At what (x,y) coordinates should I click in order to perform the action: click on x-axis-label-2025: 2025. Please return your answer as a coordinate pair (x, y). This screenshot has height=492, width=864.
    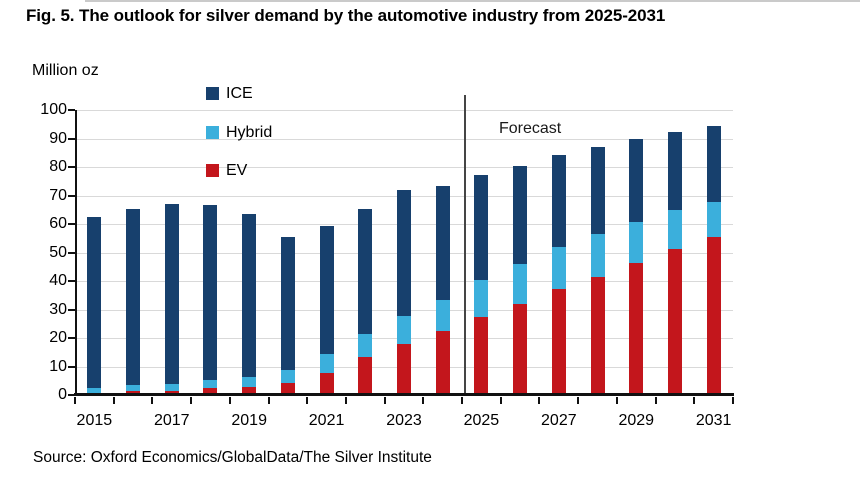
    Looking at the image, I should click on (481, 420).